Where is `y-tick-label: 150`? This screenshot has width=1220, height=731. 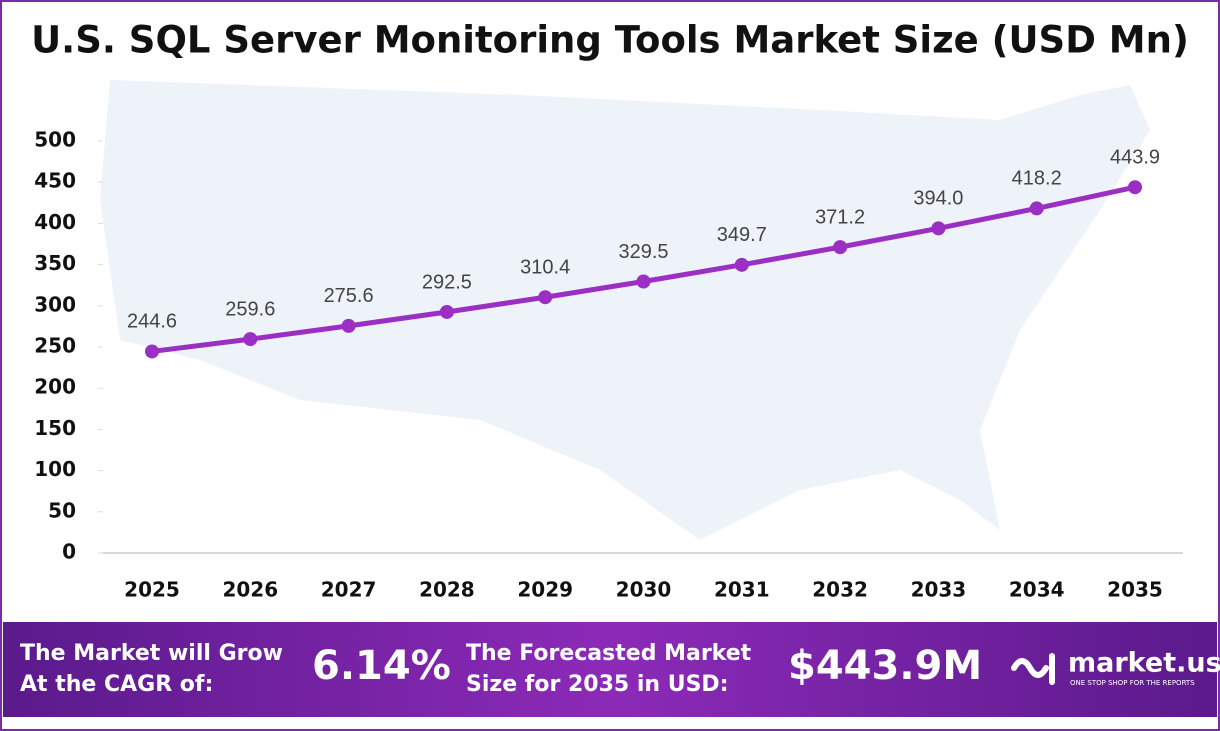 y-tick-label: 150 is located at coordinates (55, 428).